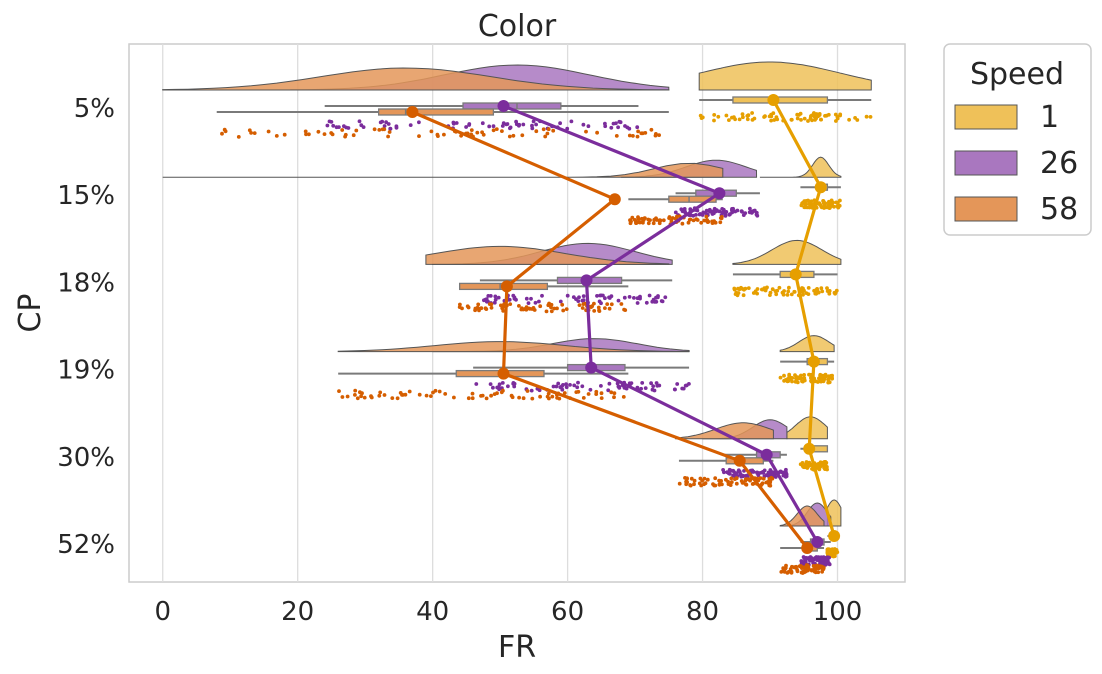 The width and height of the screenshot is (1102, 674). Describe the element at coordinates (517, 647) in the screenshot. I see `x-axis-title: FR` at that location.